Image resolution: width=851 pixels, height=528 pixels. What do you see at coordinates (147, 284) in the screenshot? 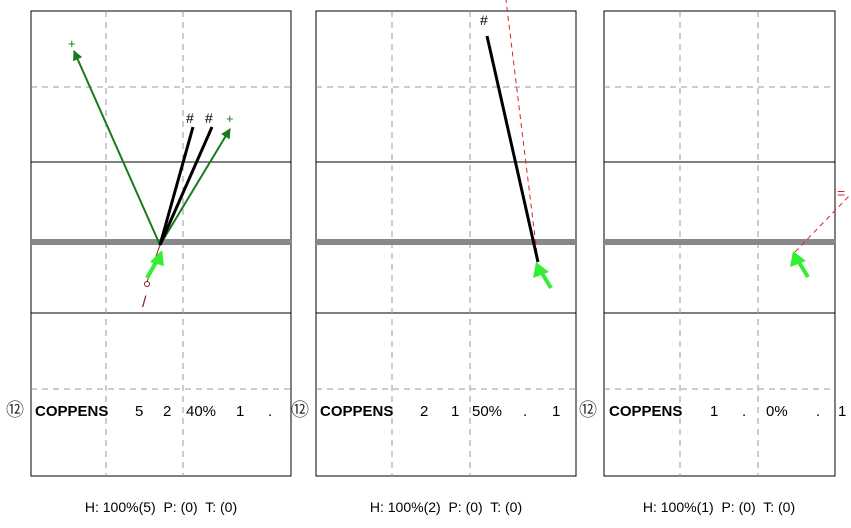
I see `small-circle-marker` at bounding box center [147, 284].